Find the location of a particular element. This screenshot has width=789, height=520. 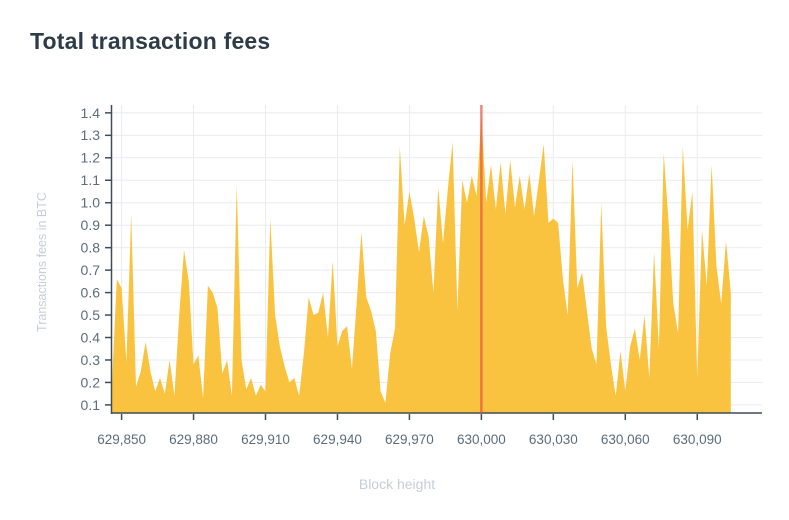

x-tick-label: 630,060 is located at coordinates (625, 439).